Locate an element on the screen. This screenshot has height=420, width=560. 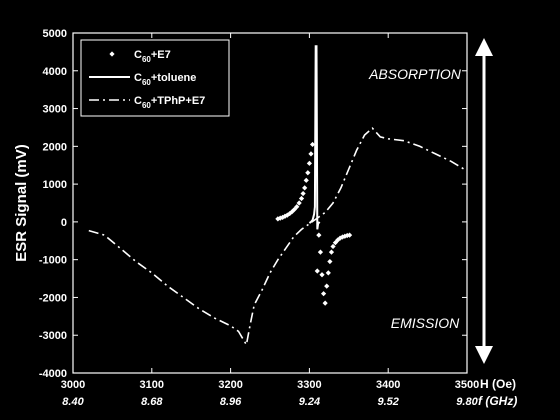
legend-label: C60+TPhP+E7 is located at coordinates (169, 102).